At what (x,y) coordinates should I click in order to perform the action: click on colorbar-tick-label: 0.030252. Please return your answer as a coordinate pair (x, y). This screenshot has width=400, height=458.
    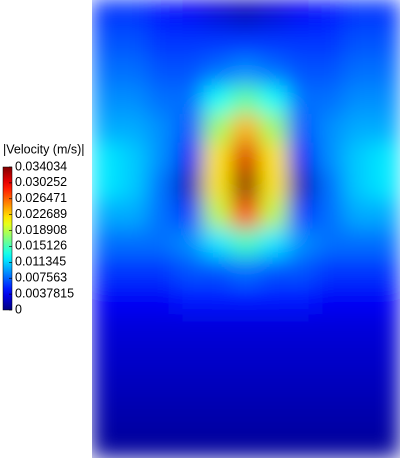
    Looking at the image, I should click on (41, 182).